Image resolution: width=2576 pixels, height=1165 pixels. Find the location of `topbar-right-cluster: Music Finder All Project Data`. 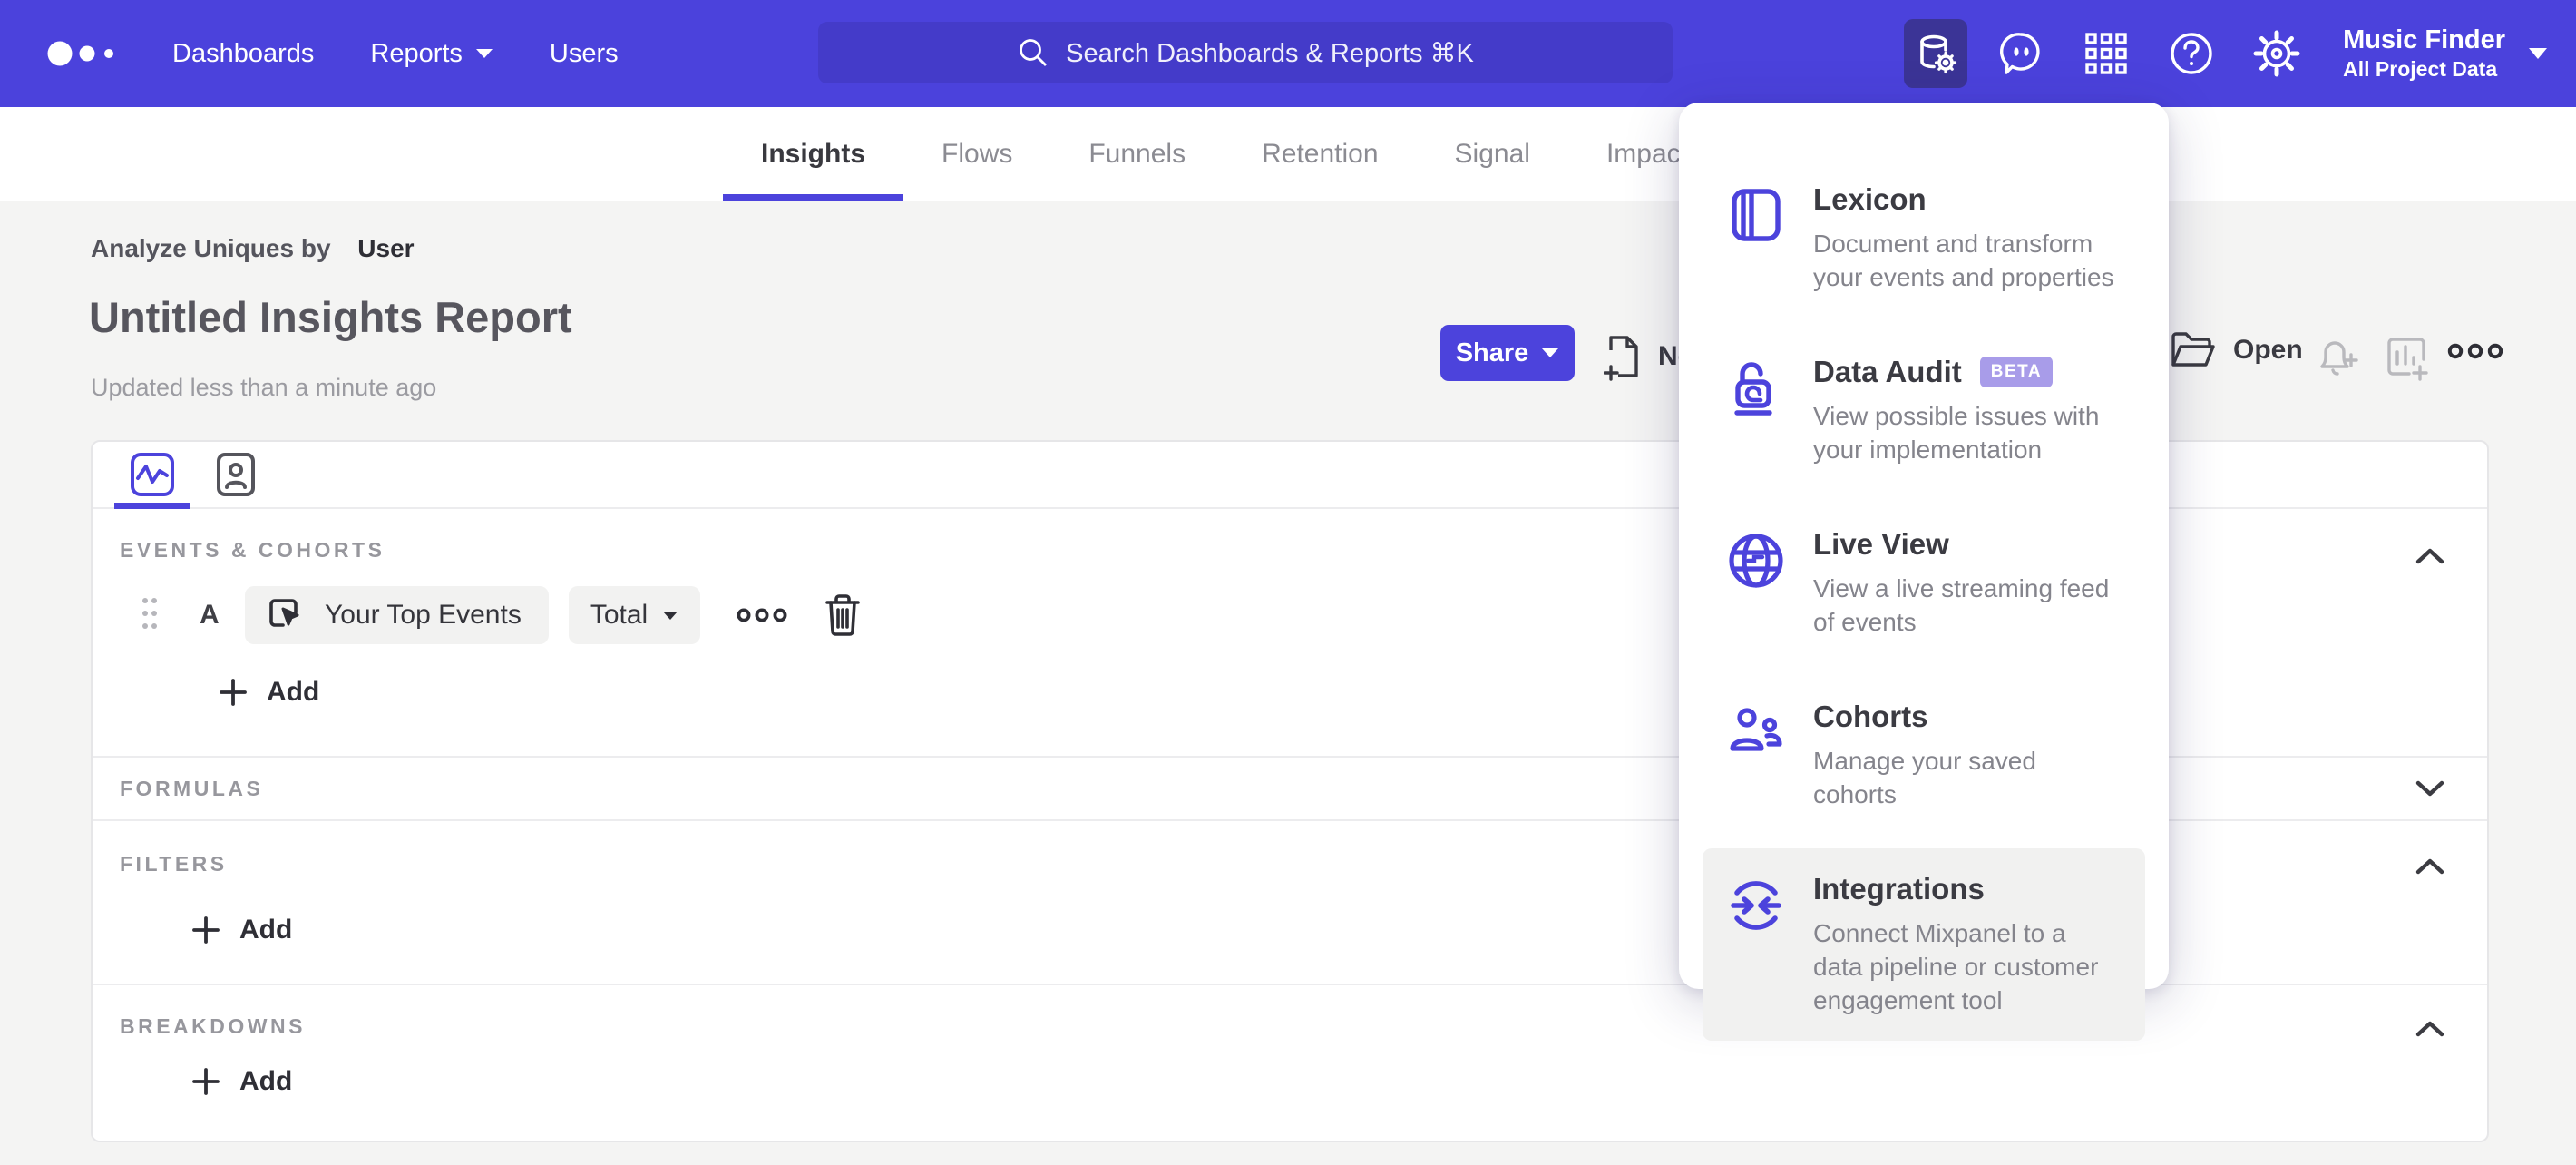

topbar-right-cluster: Music Finder All Project Data is located at coordinates (2221, 53).